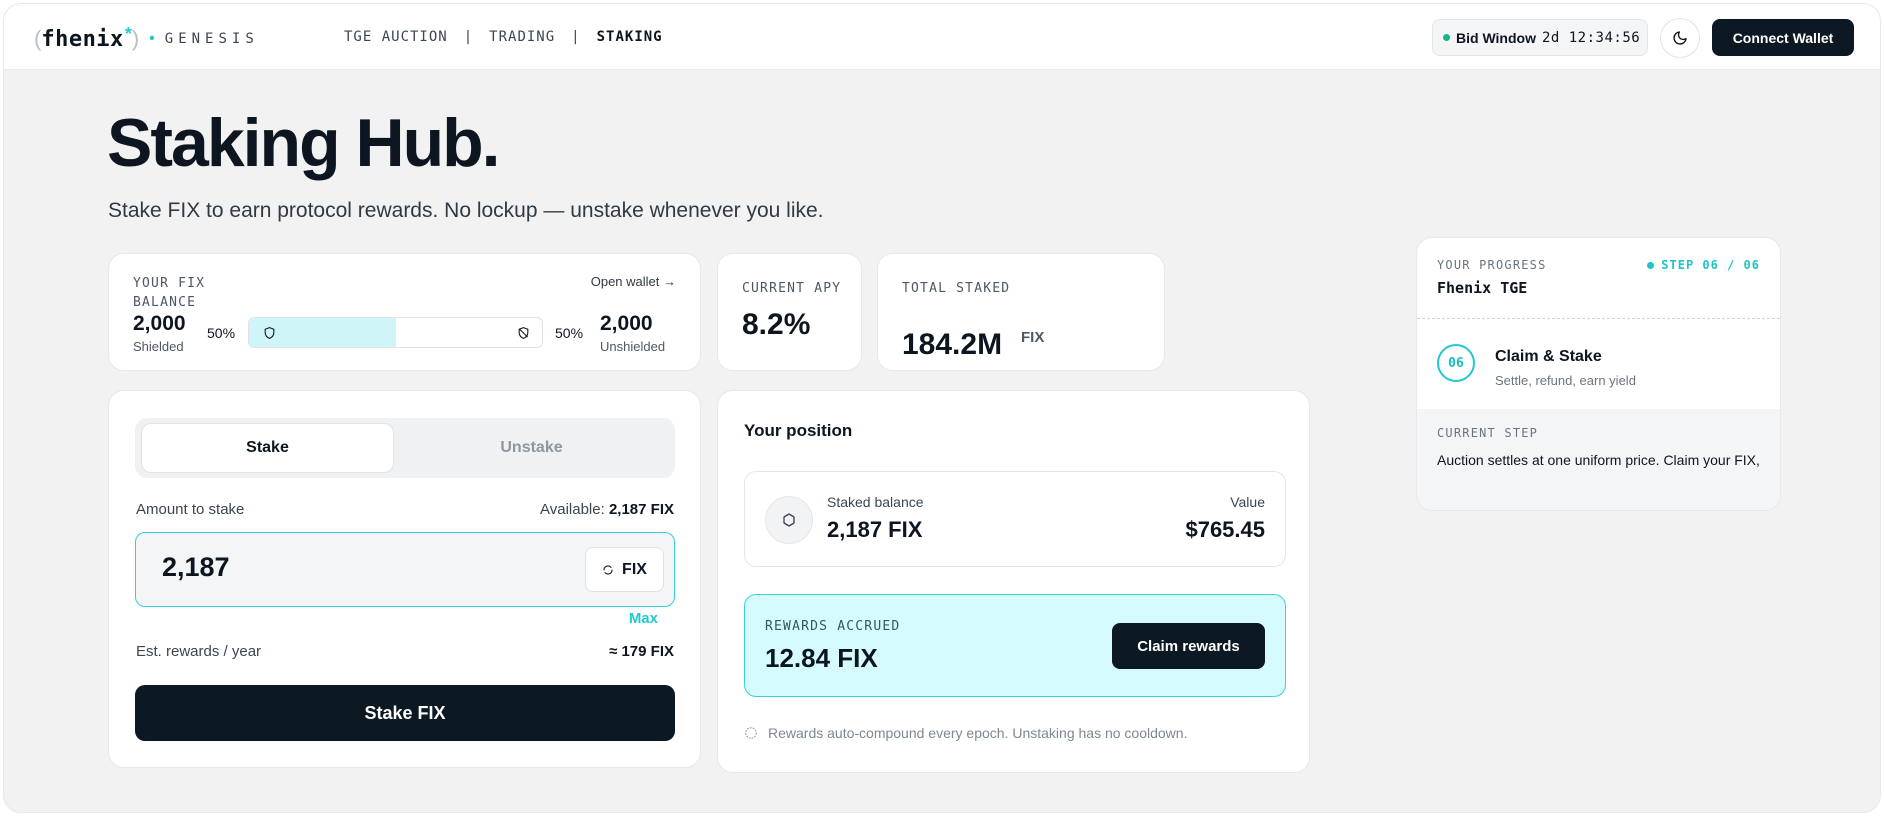 The height and width of the screenshot is (816, 1884). What do you see at coordinates (569, 333) in the screenshot?
I see `unshielded-percent: 50%` at bounding box center [569, 333].